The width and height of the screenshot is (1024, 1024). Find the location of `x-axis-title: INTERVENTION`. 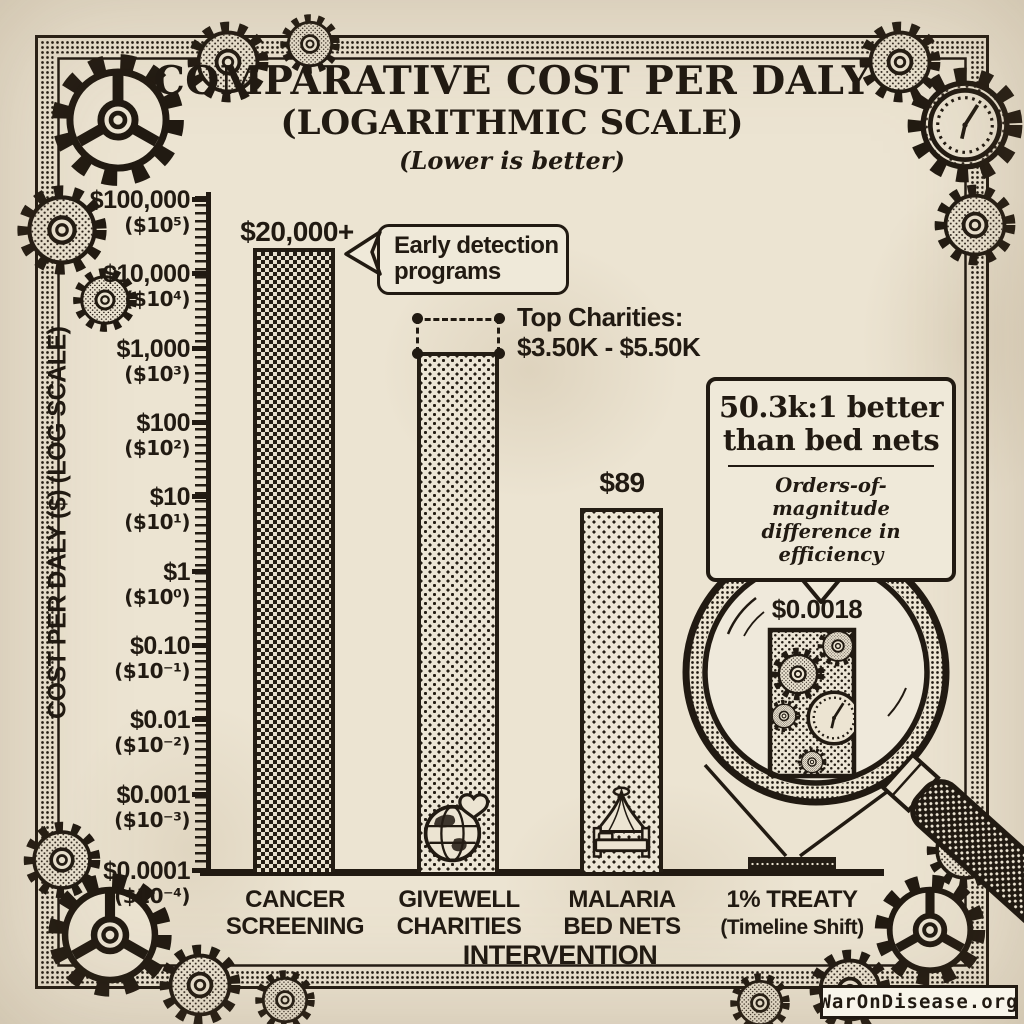

x-axis-title: INTERVENTION is located at coordinates (560, 955).